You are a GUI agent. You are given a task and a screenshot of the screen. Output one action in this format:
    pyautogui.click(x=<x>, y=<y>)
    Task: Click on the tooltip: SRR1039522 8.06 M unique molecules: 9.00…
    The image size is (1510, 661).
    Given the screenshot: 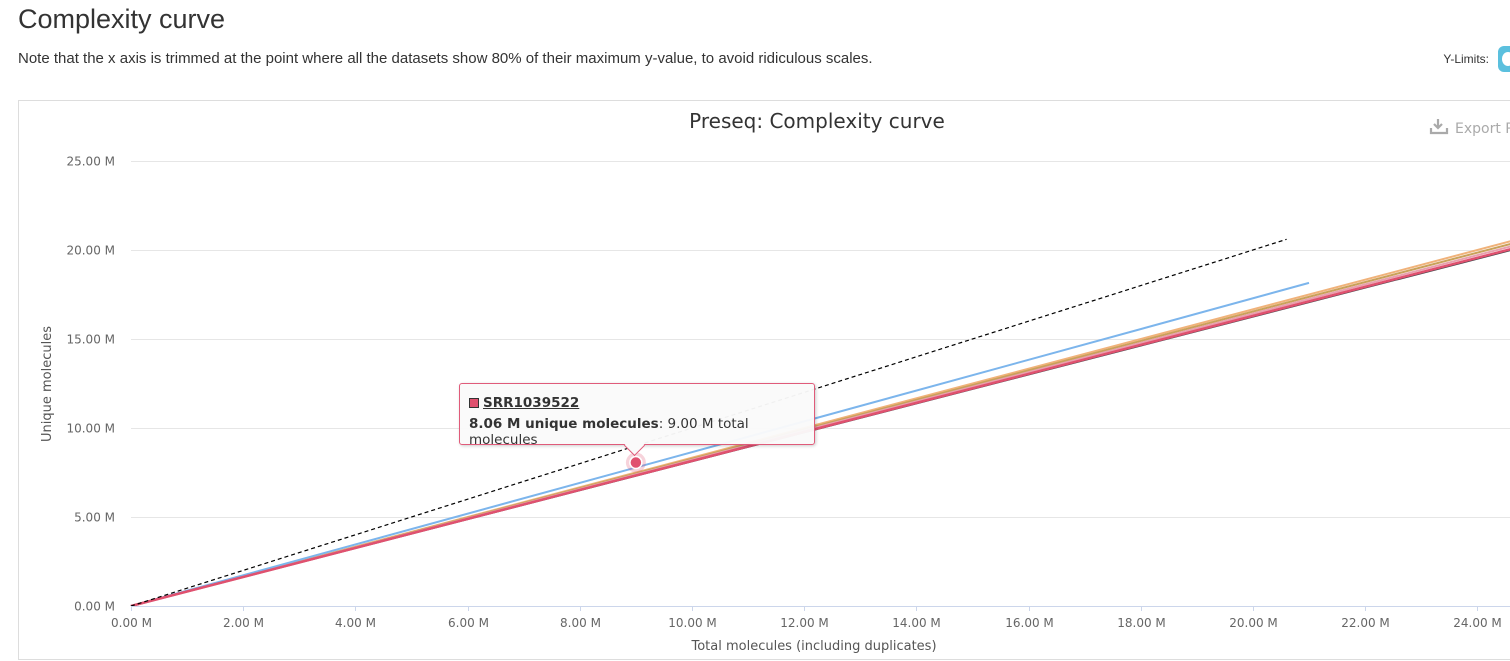 What is the action you would take?
    pyautogui.click(x=637, y=420)
    